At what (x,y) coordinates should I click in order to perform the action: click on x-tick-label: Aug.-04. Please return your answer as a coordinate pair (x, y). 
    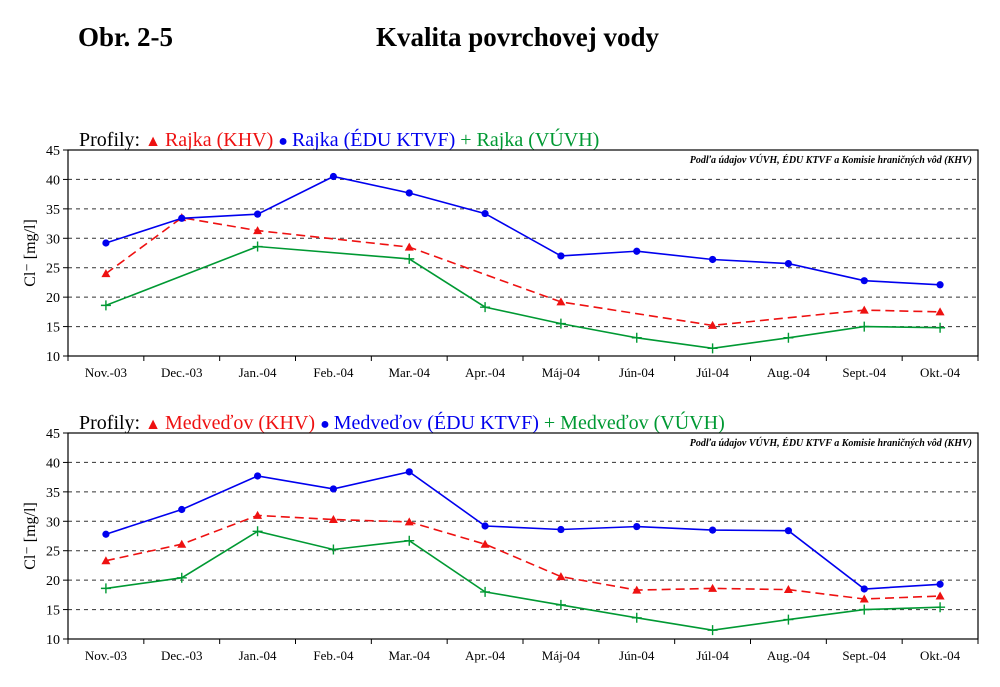
    Looking at the image, I should click on (788, 655).